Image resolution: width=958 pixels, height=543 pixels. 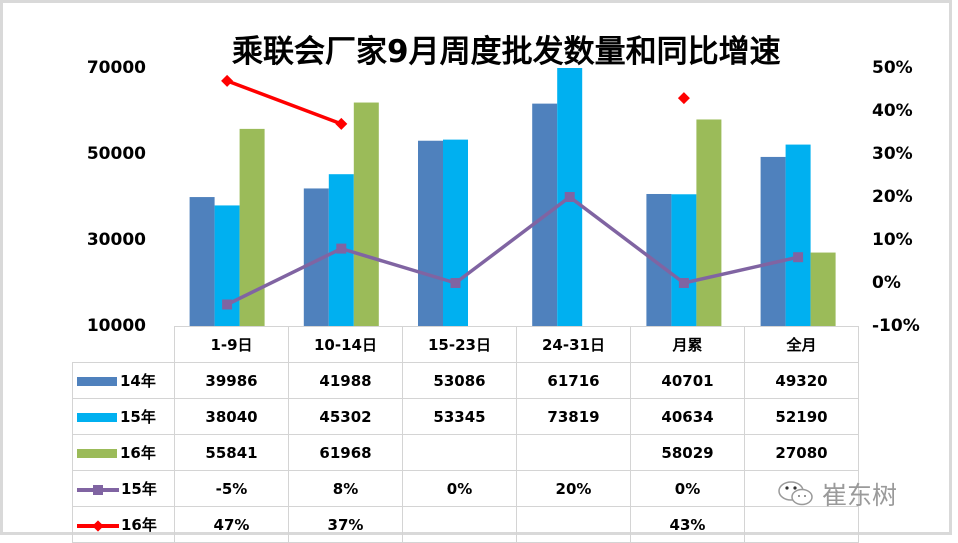 What do you see at coordinates (892, 111) in the screenshot?
I see `right-axis-tick: 40%` at bounding box center [892, 111].